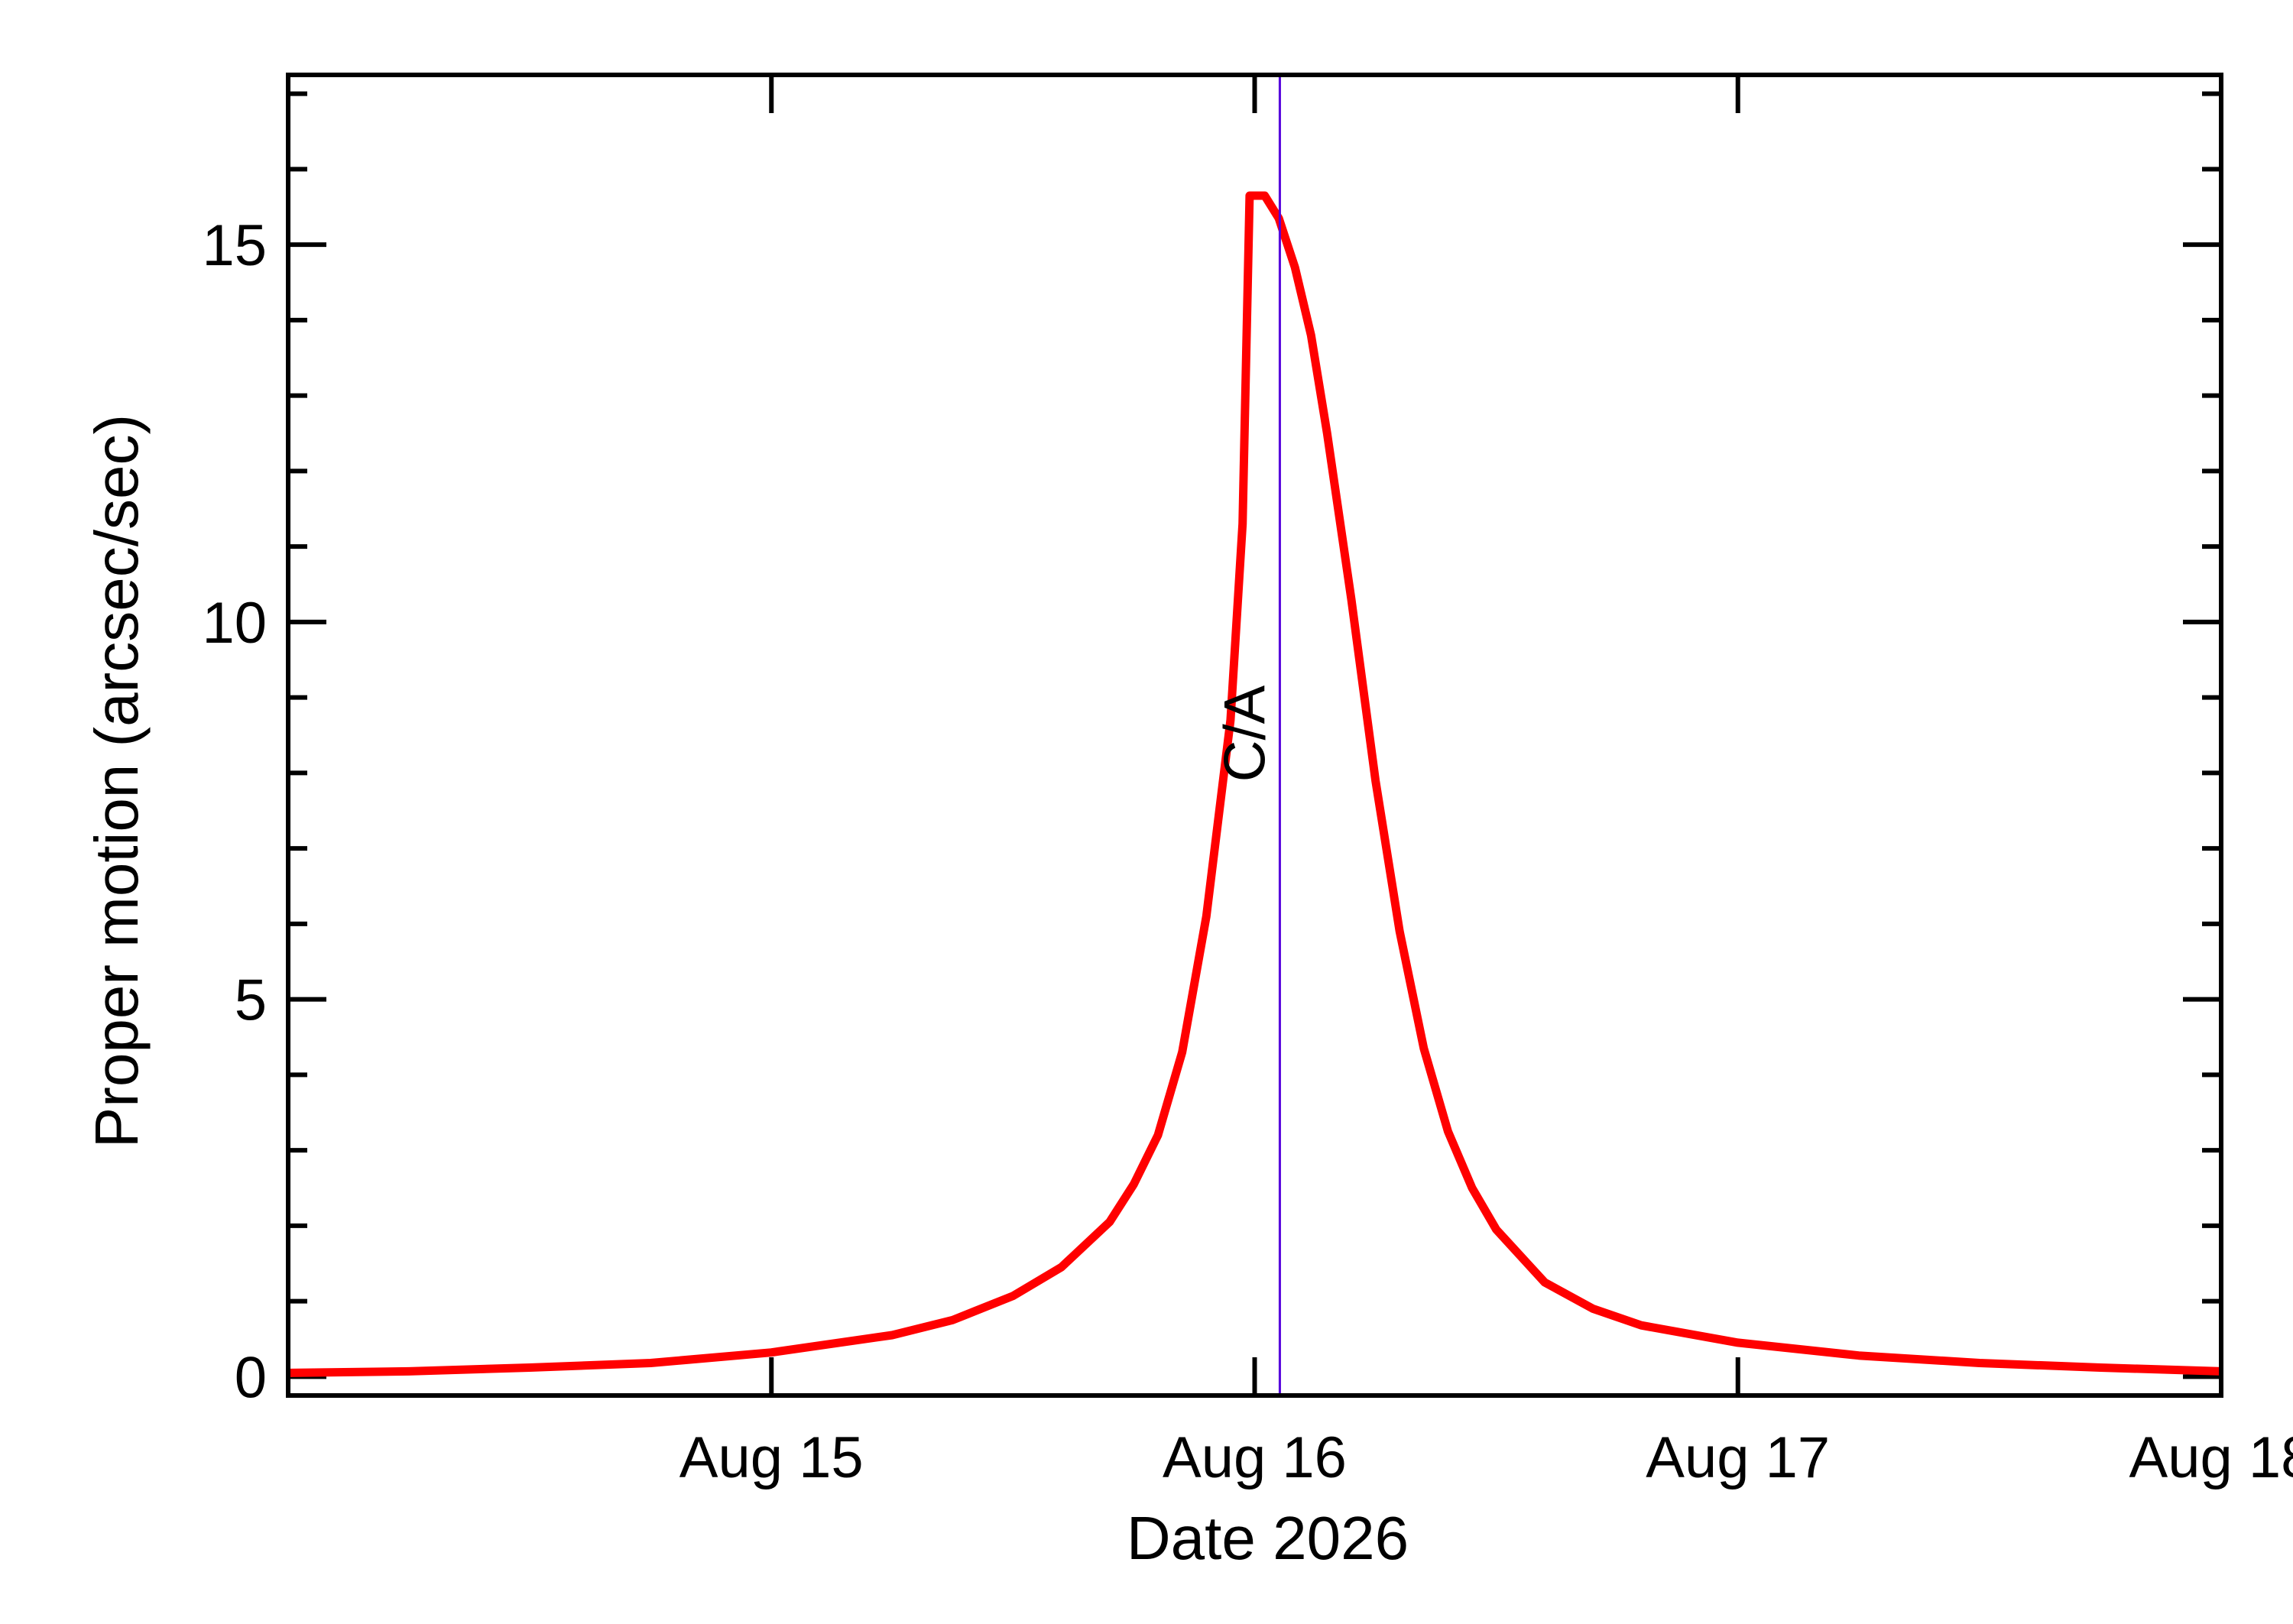  What do you see at coordinates (251, 1377) in the screenshot?
I see `y-tick-label: 0` at bounding box center [251, 1377].